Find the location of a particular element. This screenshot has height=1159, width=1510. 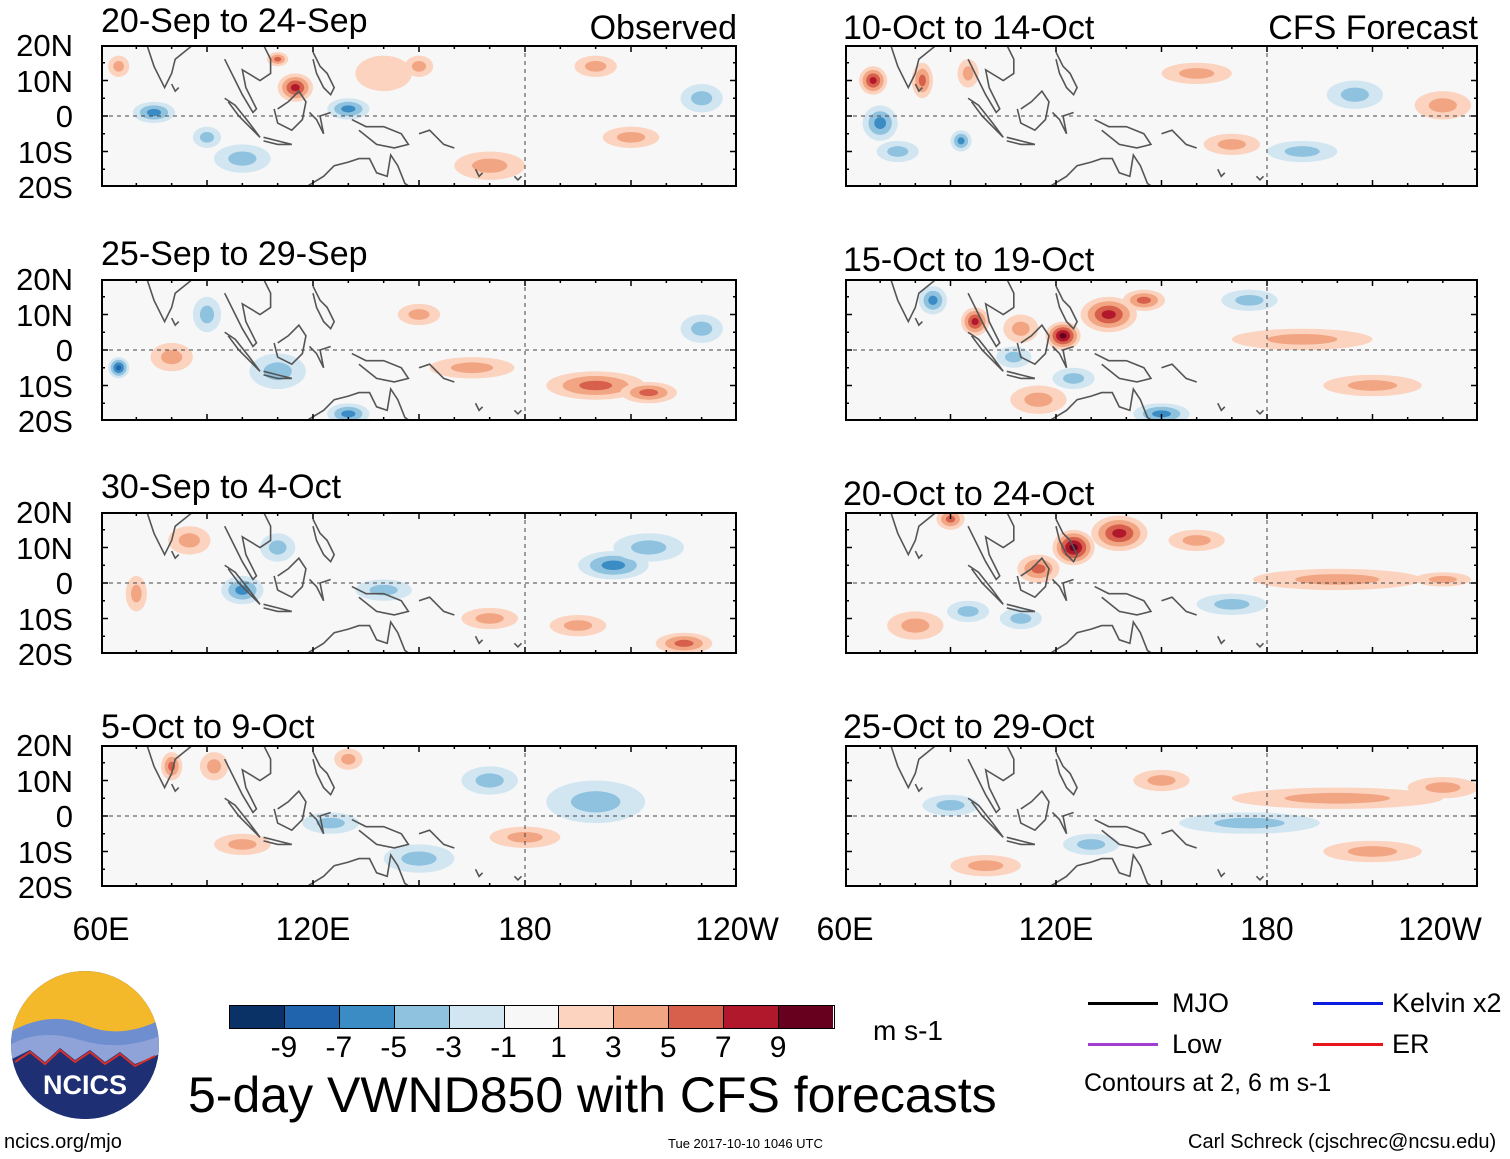

colorbar-tick-label: 7 is located at coordinates (723, 1047).